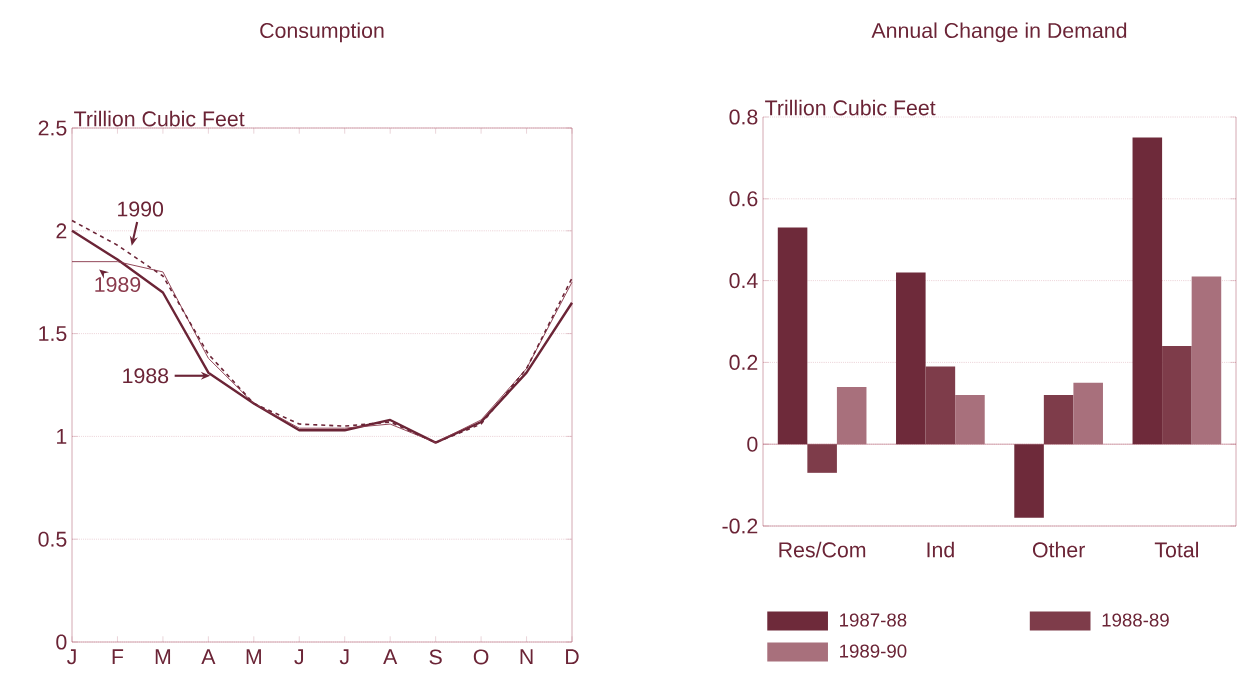 This screenshot has width=1240, height=687. Describe the element at coordinates (743, 362) in the screenshot. I see `y-tick-label: 0.2` at that location.